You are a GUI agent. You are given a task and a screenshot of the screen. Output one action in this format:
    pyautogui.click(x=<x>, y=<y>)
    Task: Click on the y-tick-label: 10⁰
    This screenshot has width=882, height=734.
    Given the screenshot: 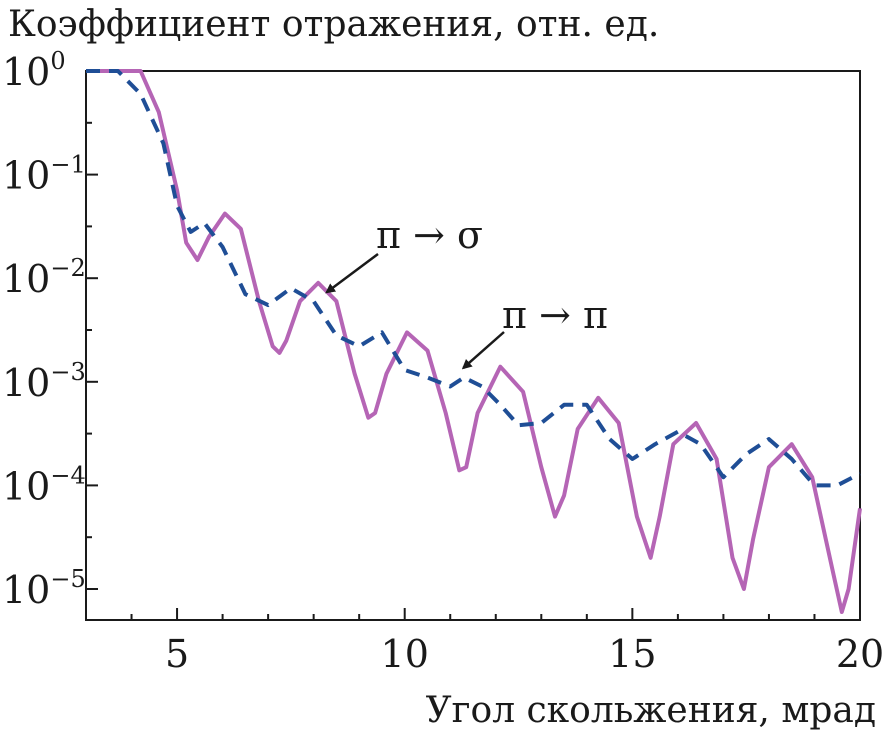 What is the action you would take?
    pyautogui.click(x=34, y=70)
    